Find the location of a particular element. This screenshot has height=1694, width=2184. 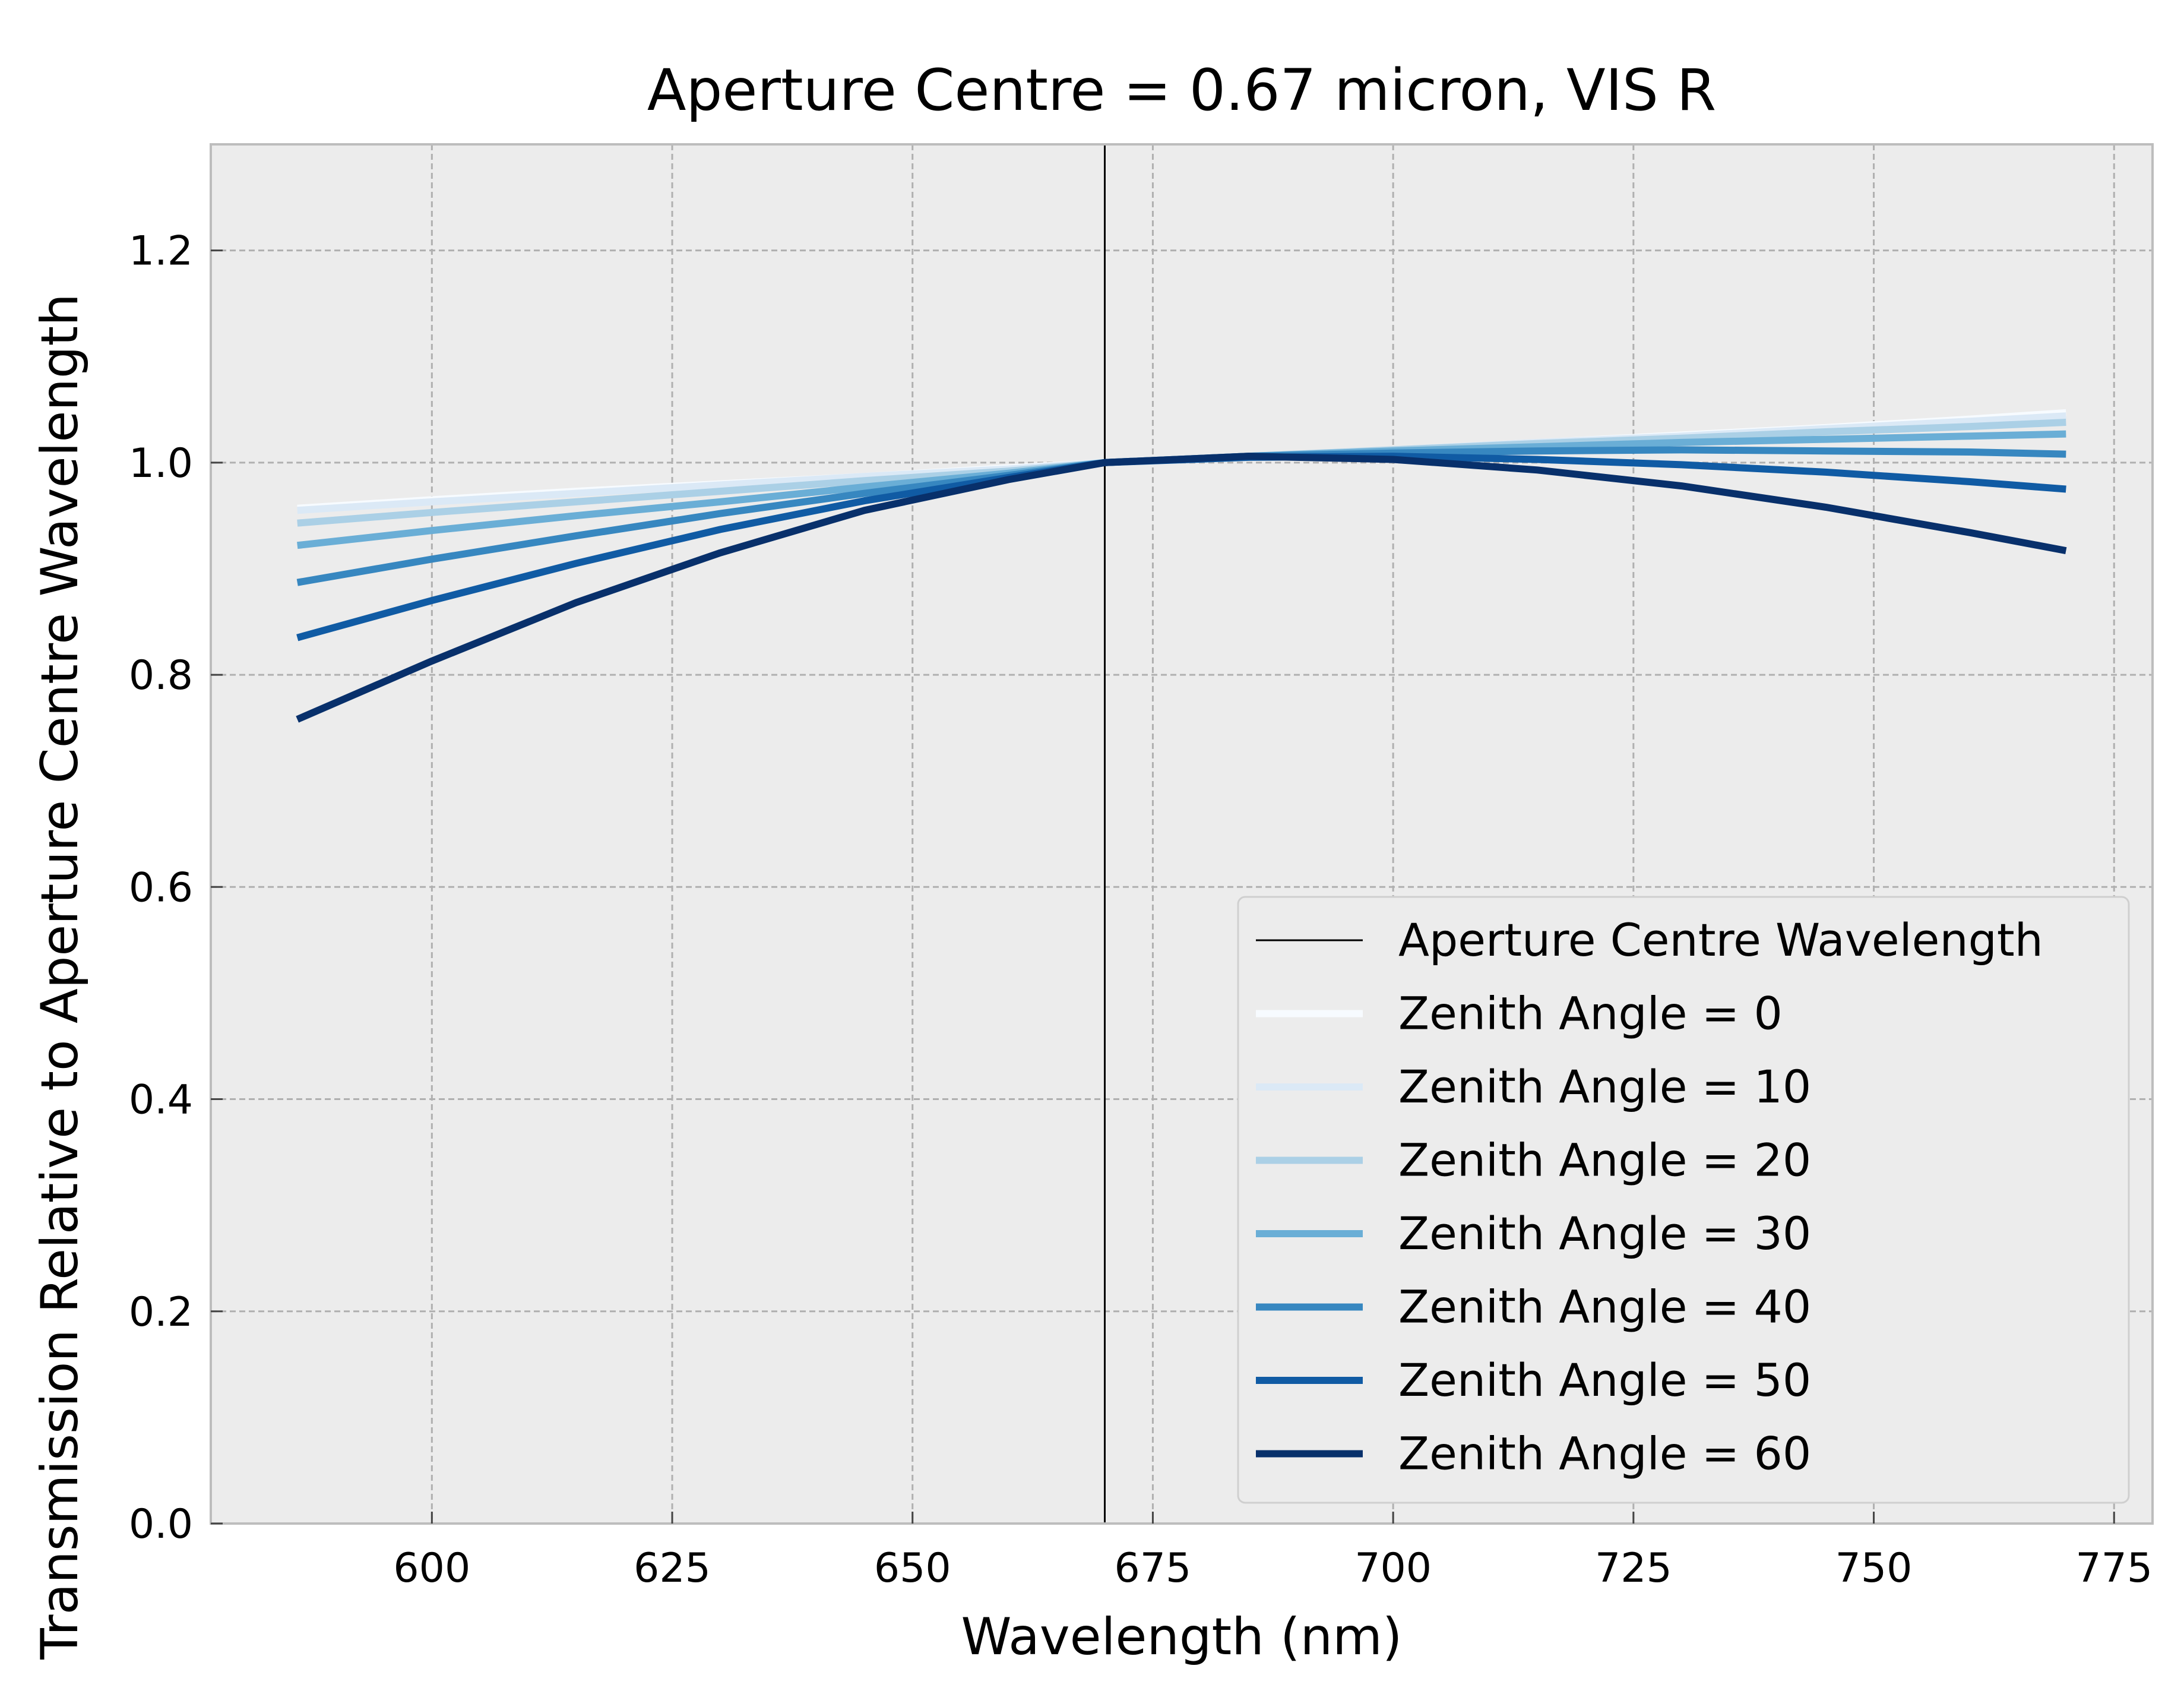

legend-label: Zenith Angle = 0 is located at coordinates (1590, 1013).